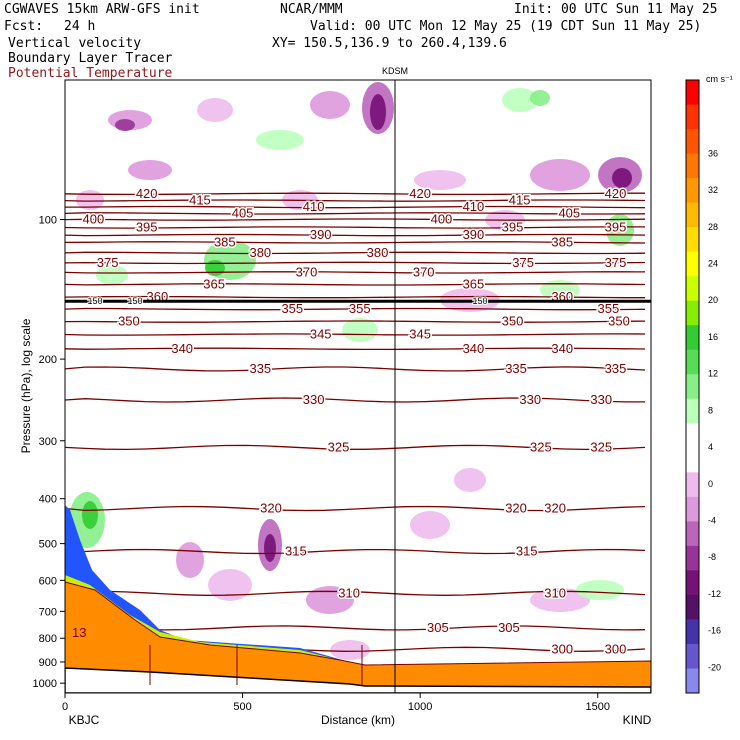  What do you see at coordinates (79, 632) in the screenshot?
I see `surface-theta-label: 13` at bounding box center [79, 632].